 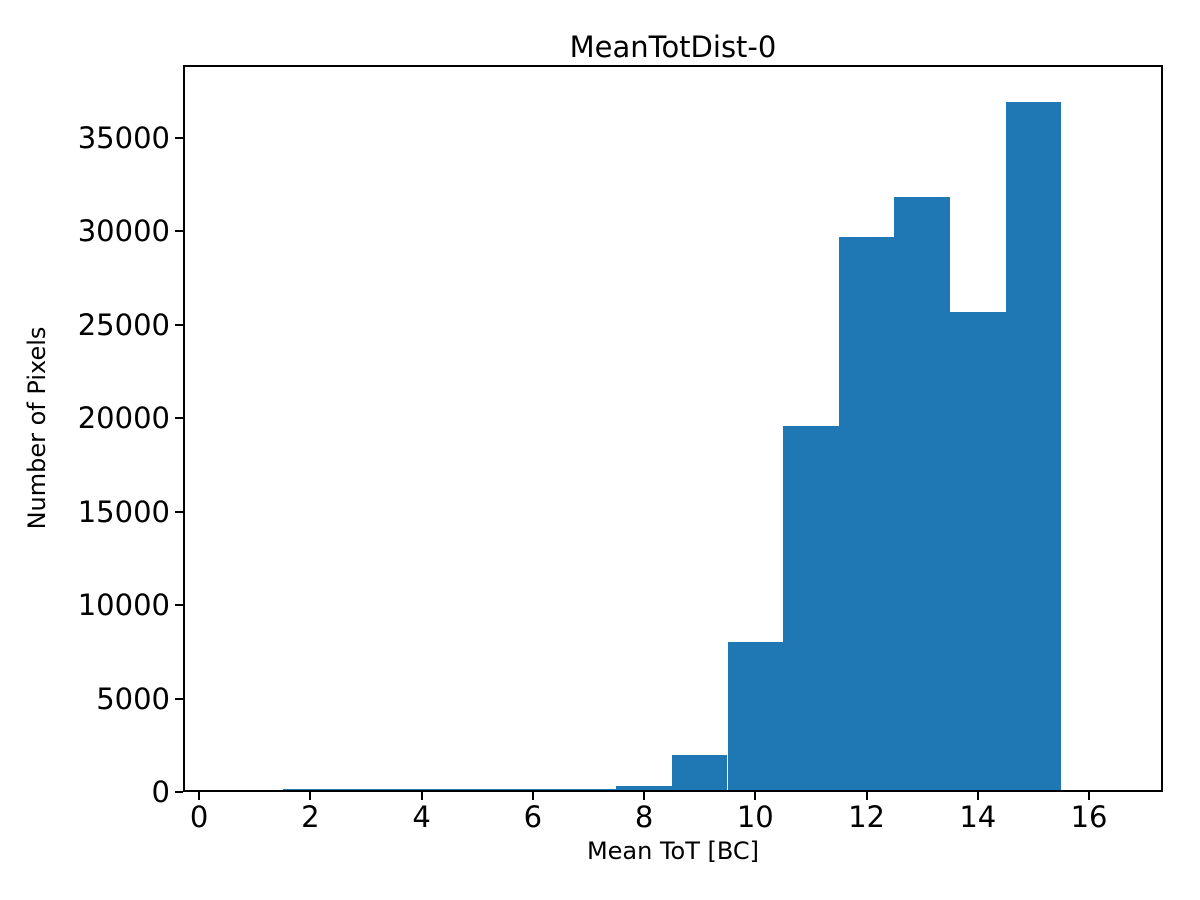 I want to click on y-tick-label: 0, so click(x=160, y=792).